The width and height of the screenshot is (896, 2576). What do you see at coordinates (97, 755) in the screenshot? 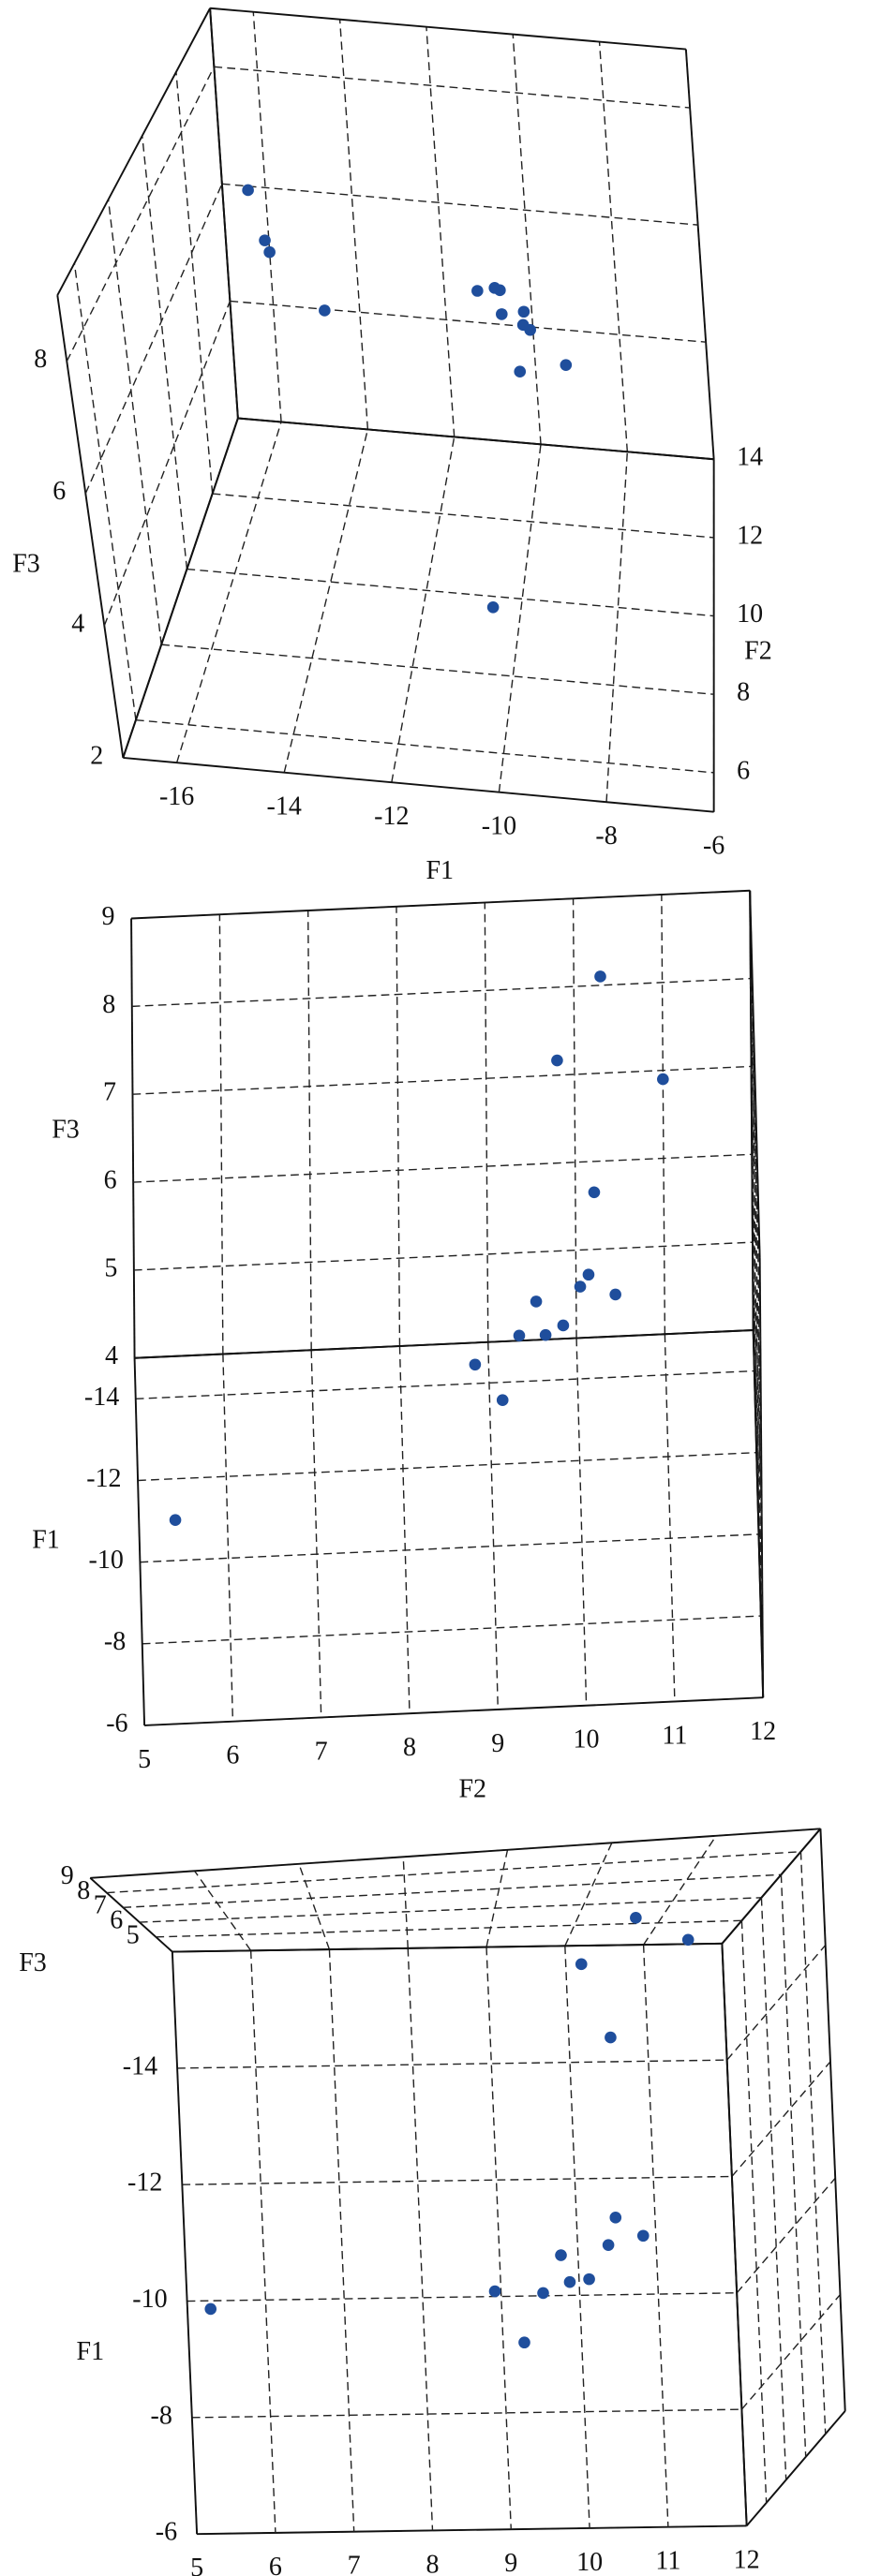
I see `z-tick-label: 2` at bounding box center [97, 755].